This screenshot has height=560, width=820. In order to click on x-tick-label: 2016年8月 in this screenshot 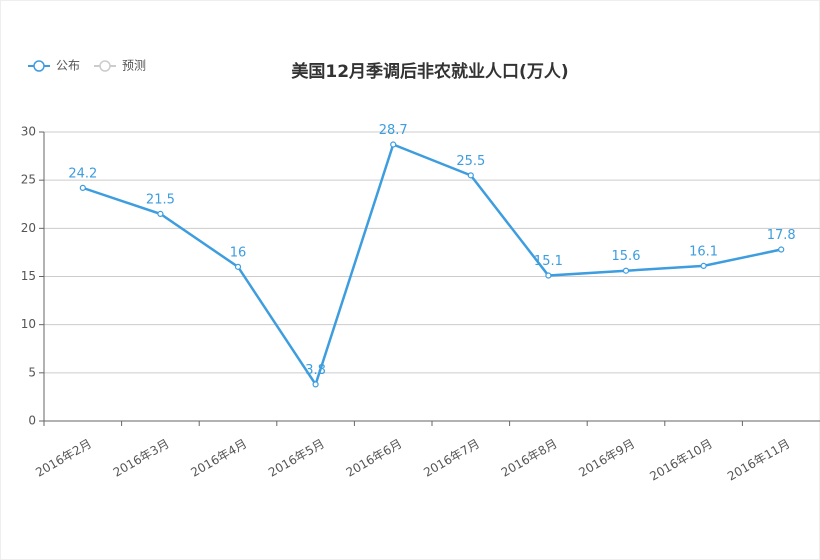, I will do `click(529, 458)`.